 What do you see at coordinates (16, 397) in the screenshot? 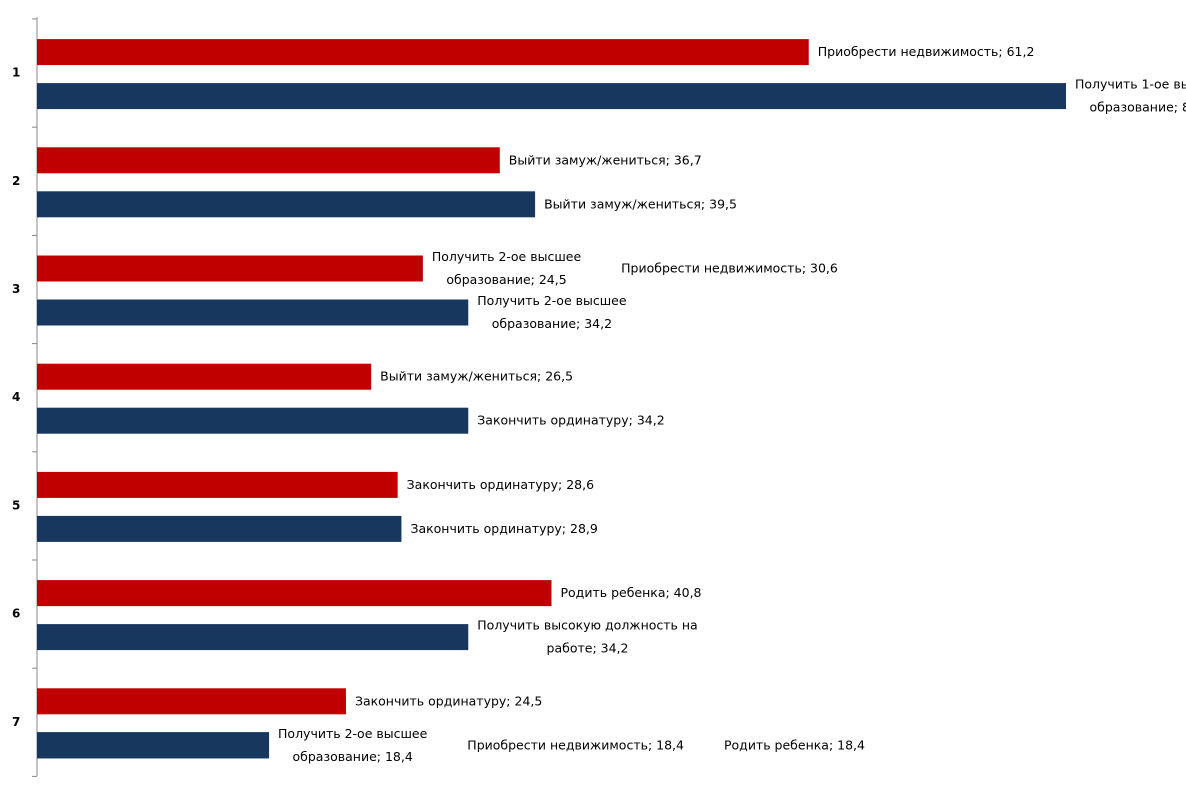
I see `category-label: 4` at bounding box center [16, 397].